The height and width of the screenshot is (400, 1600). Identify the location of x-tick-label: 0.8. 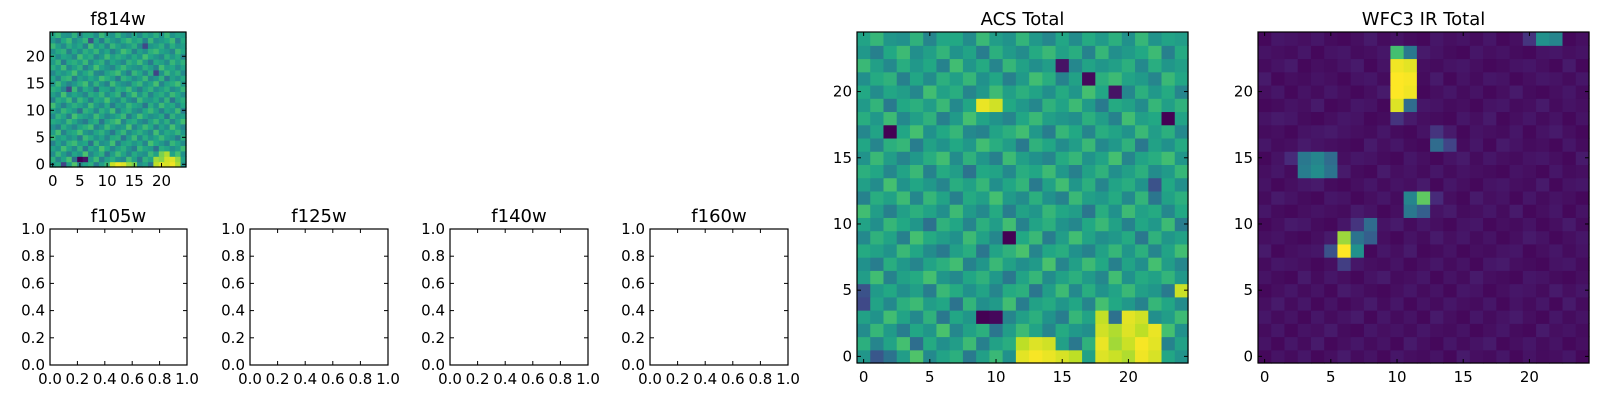
(160, 379).